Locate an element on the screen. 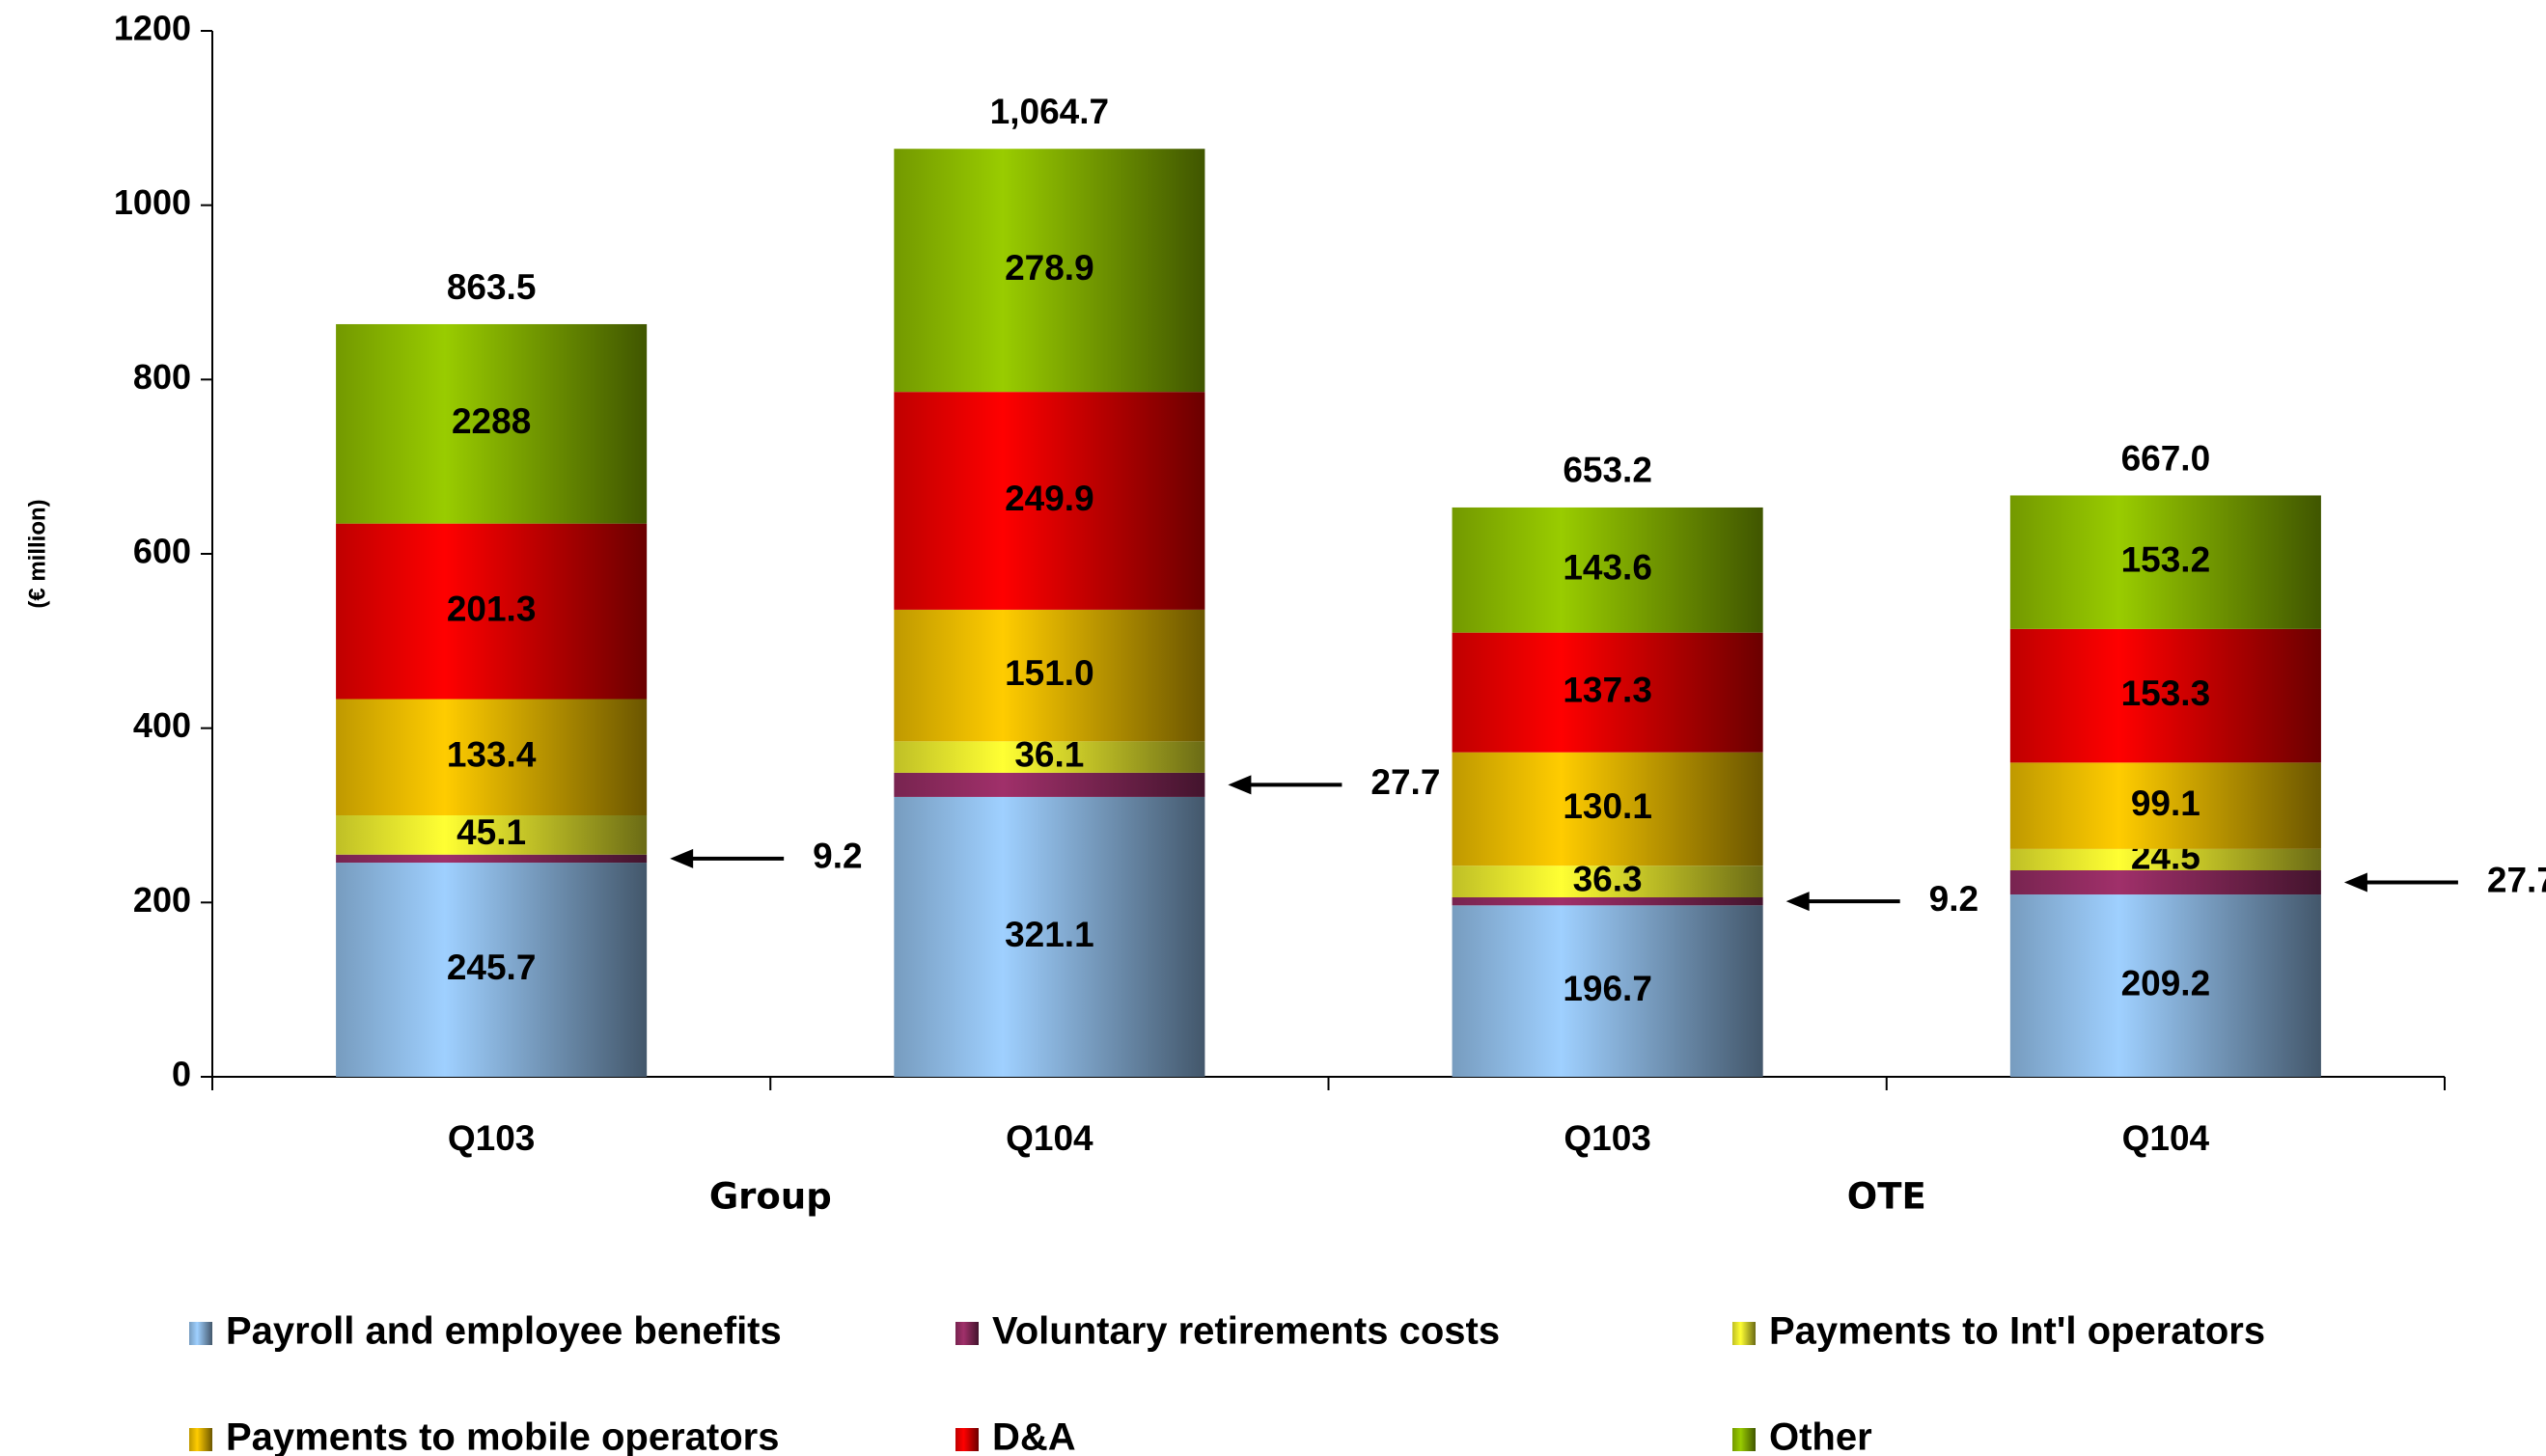 The height and width of the screenshot is (1456, 2546). data-label: 278.9 is located at coordinates (1049, 268).